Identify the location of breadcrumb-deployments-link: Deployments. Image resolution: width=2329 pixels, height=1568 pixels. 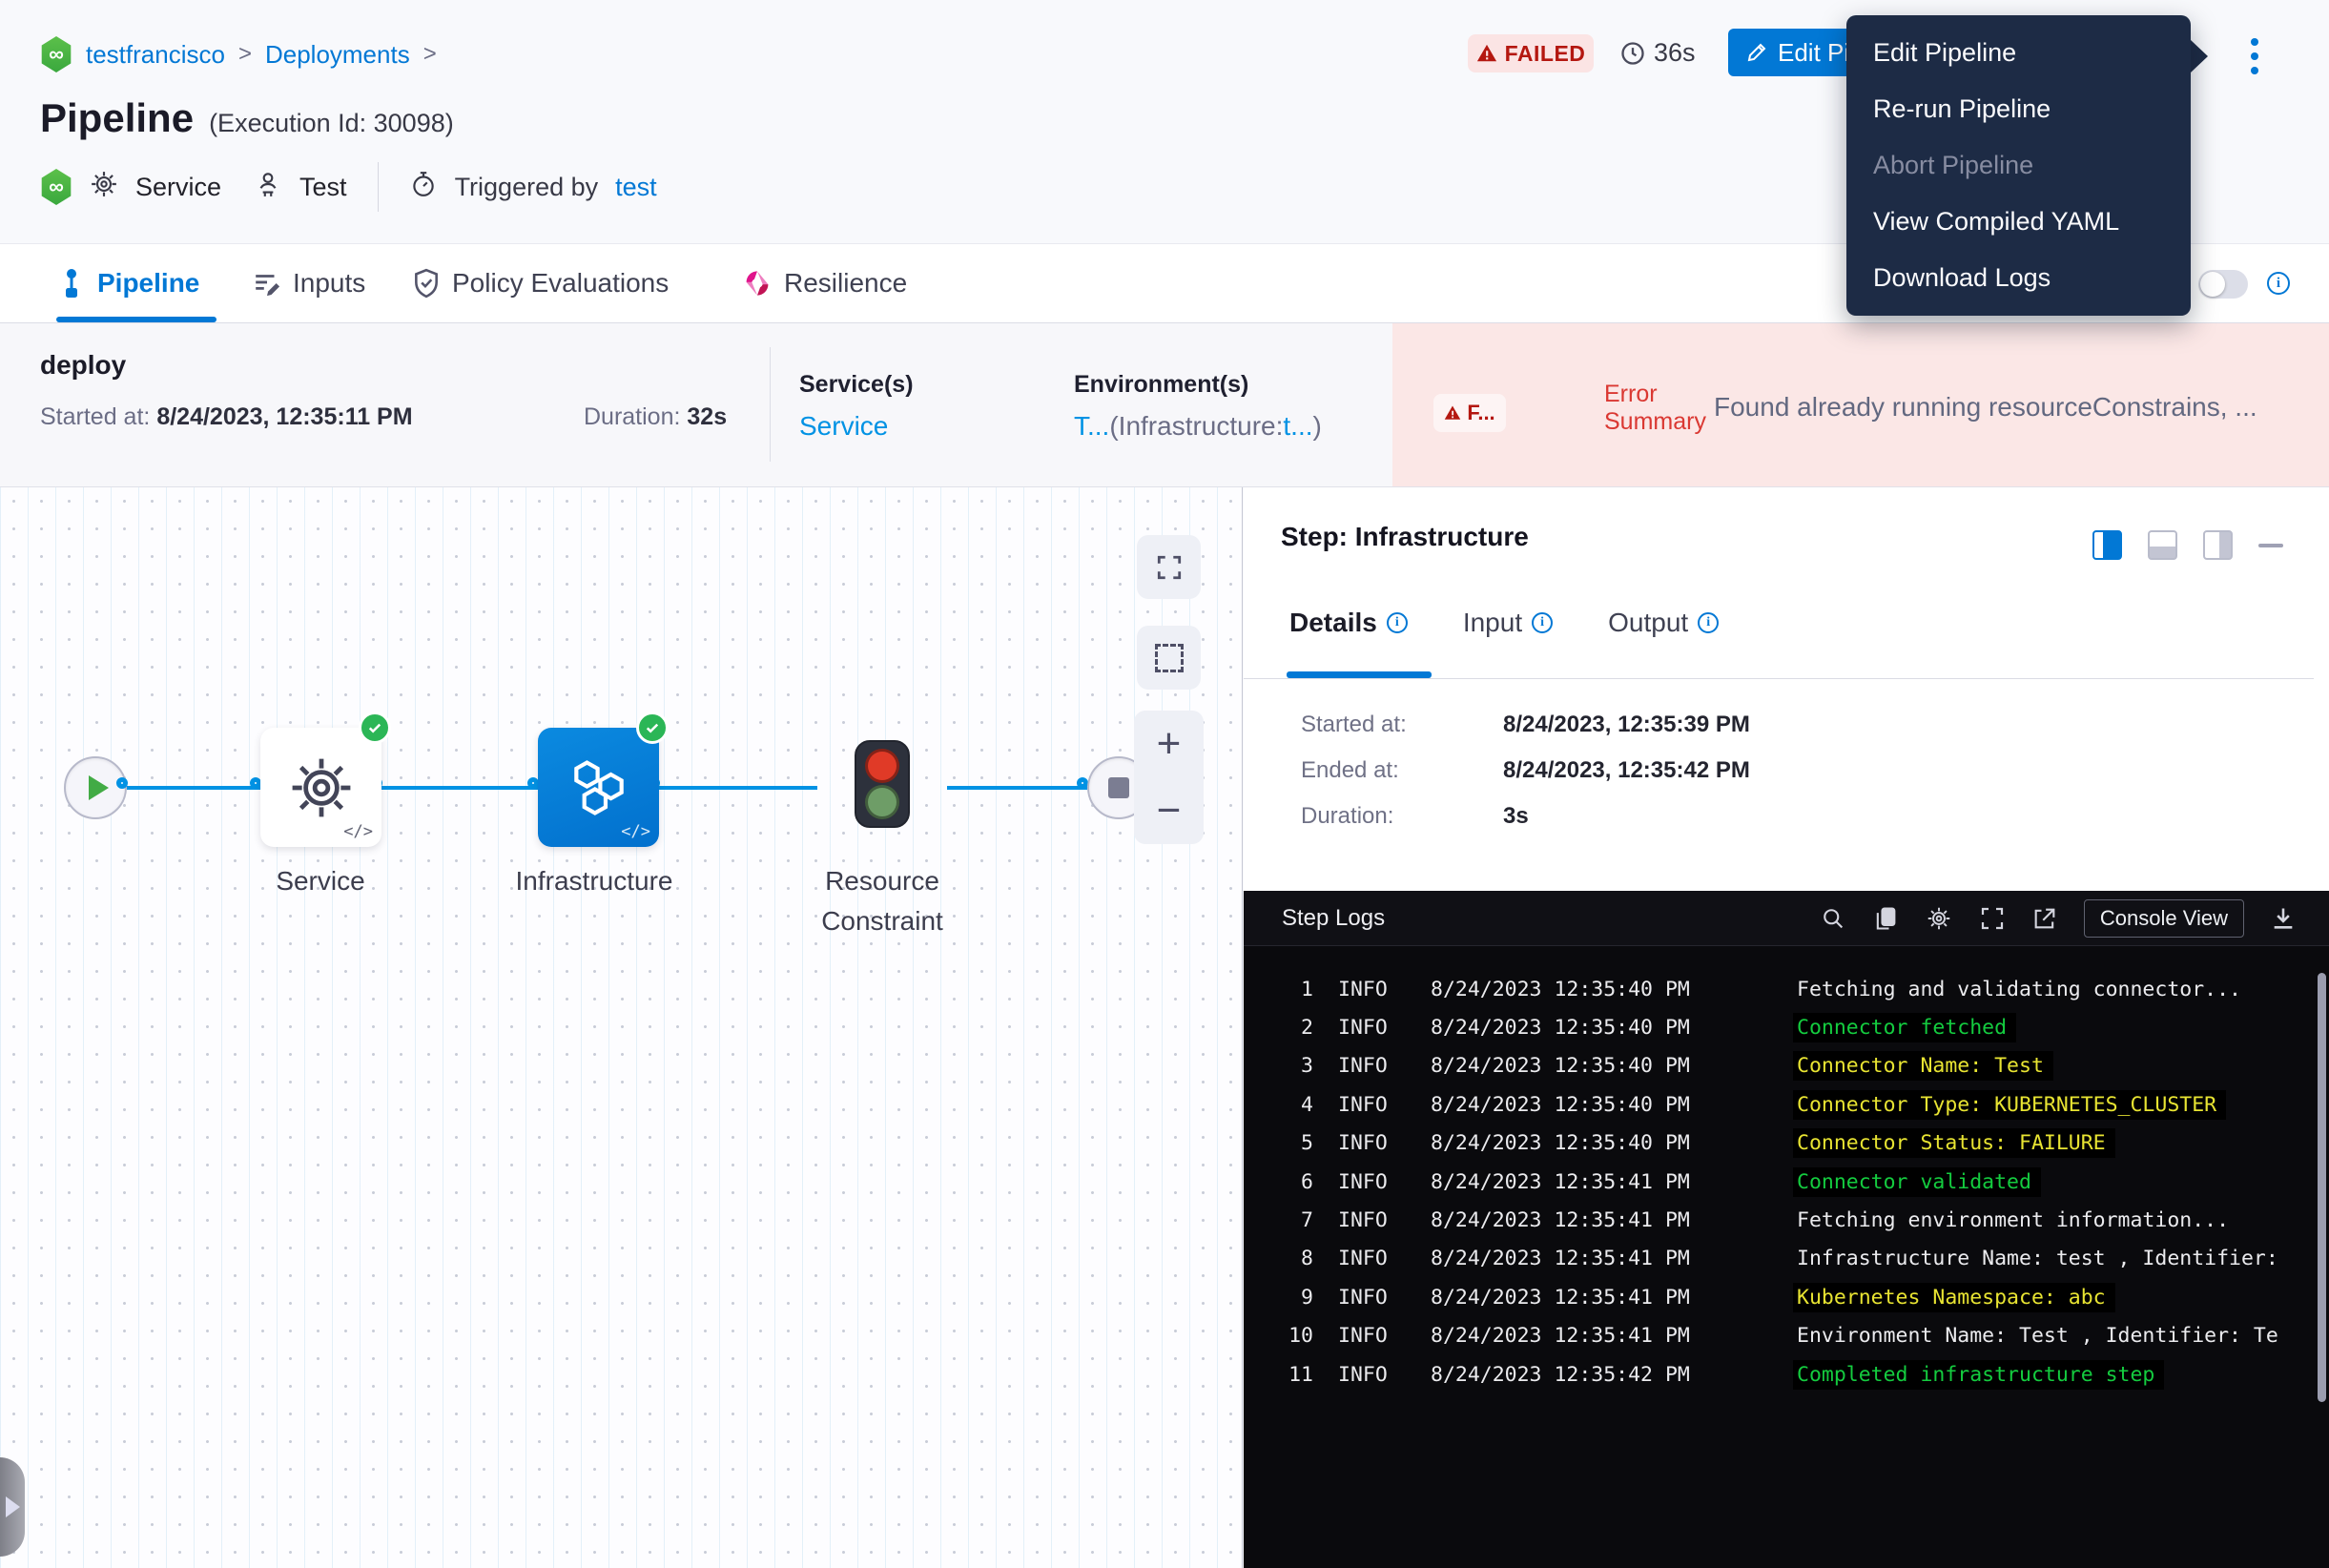
(337, 54).